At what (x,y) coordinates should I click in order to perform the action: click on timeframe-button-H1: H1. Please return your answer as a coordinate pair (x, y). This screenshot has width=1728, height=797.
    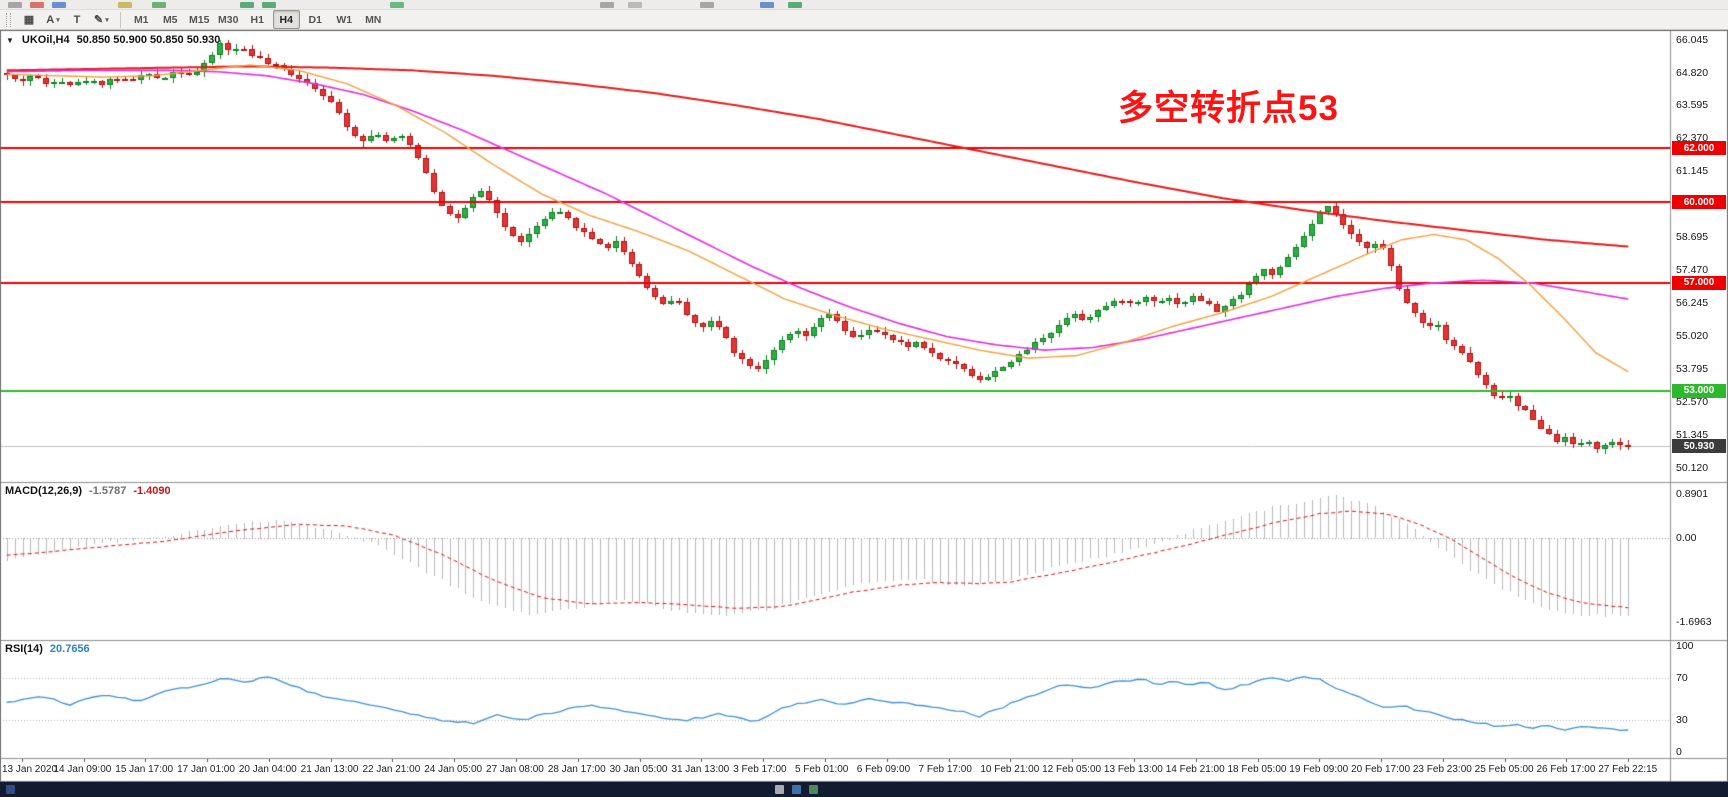
    Looking at the image, I should click on (257, 19).